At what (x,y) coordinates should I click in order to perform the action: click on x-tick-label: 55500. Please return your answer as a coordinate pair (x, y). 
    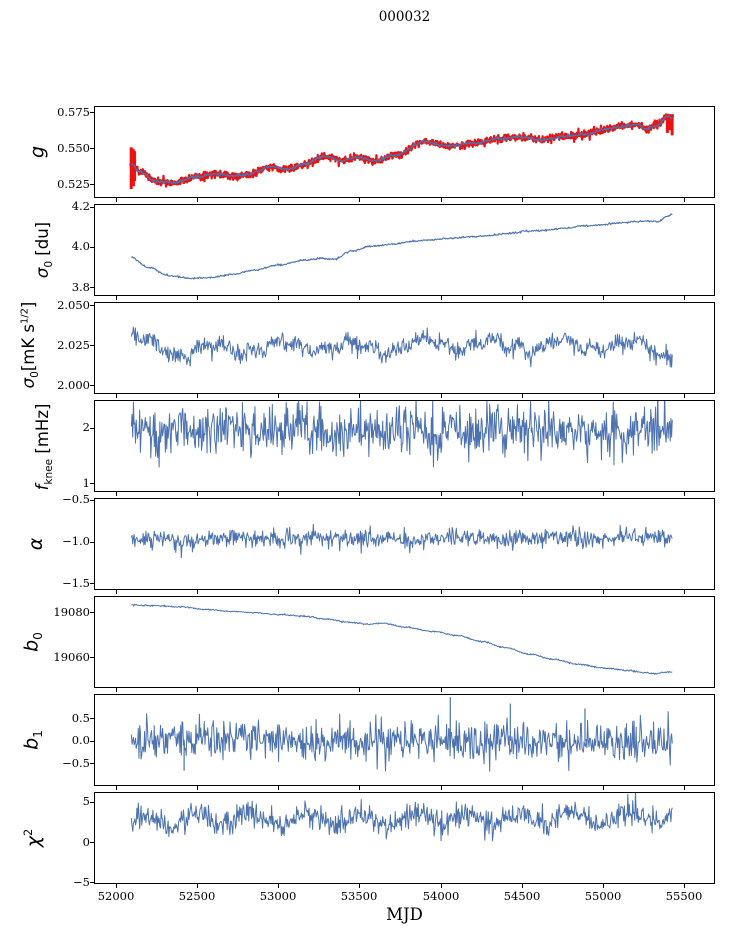
    Looking at the image, I should click on (684, 896).